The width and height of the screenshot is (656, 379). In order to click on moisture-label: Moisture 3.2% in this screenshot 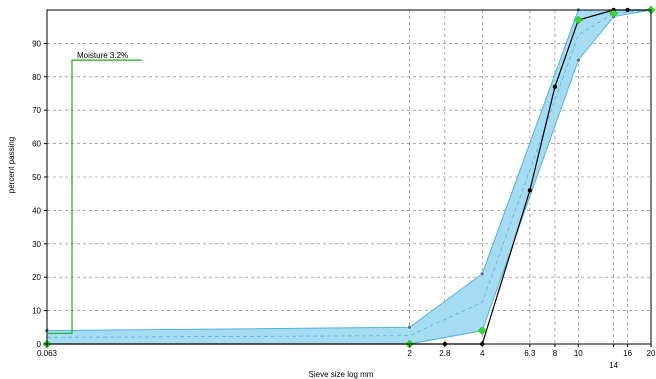, I will do `click(102, 55)`.